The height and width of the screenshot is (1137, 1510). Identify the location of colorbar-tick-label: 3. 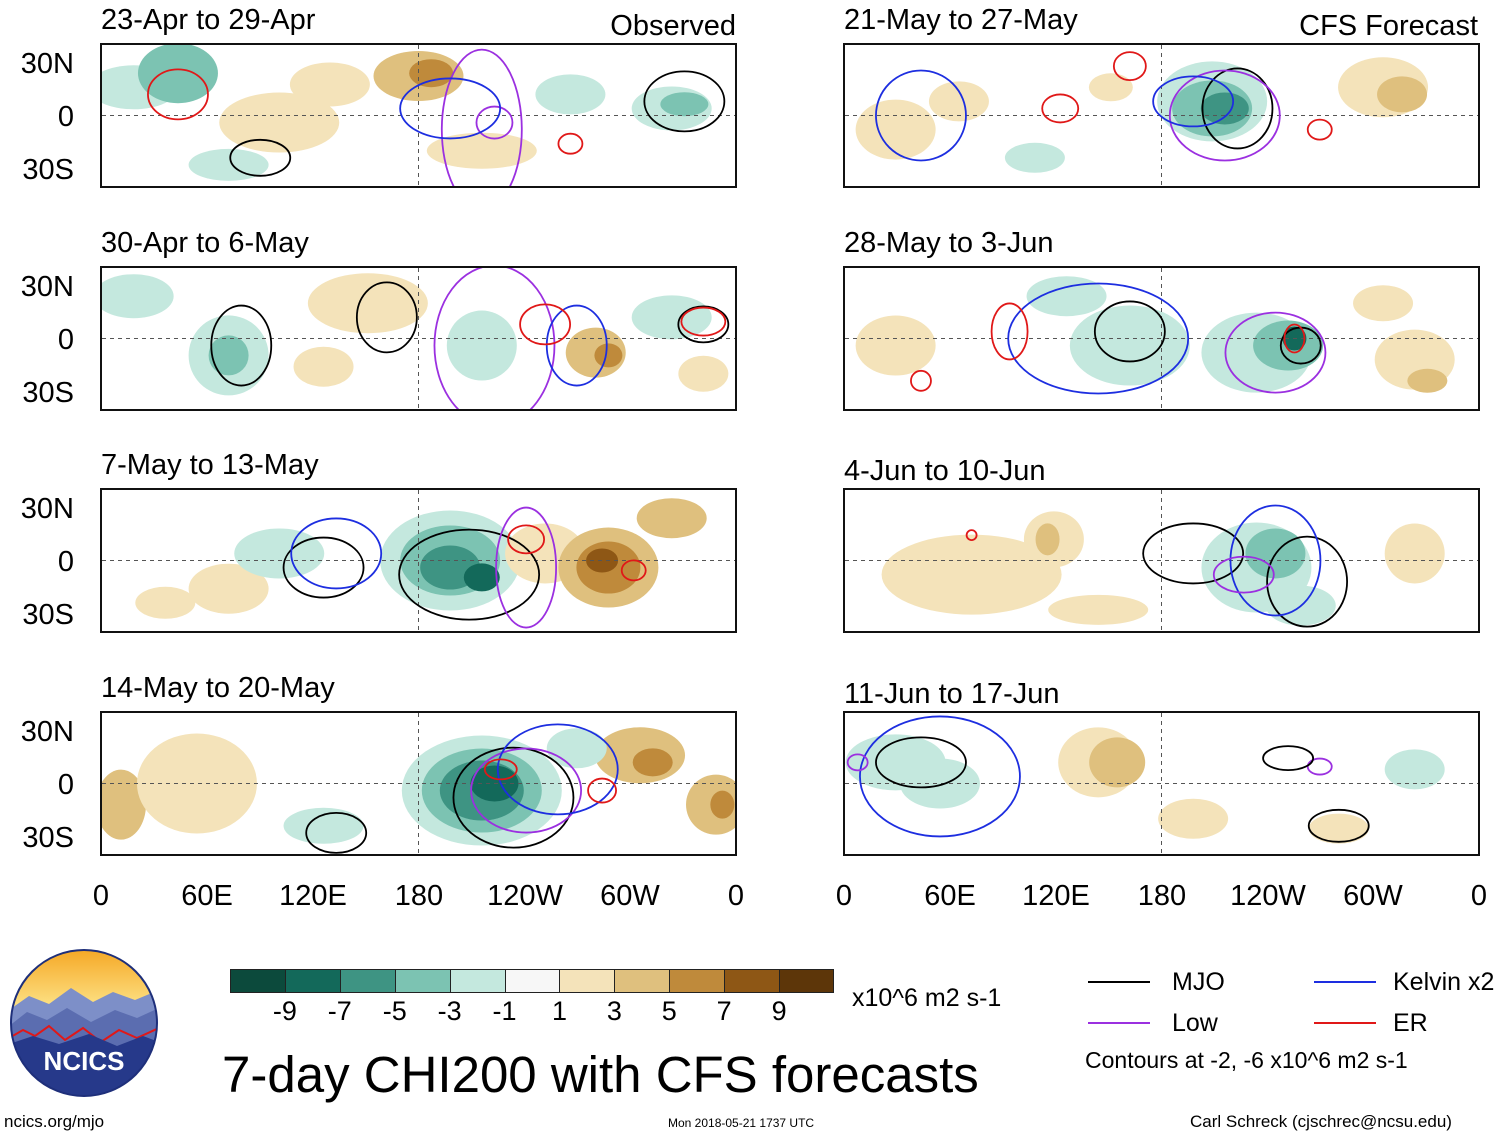
(614, 1011).